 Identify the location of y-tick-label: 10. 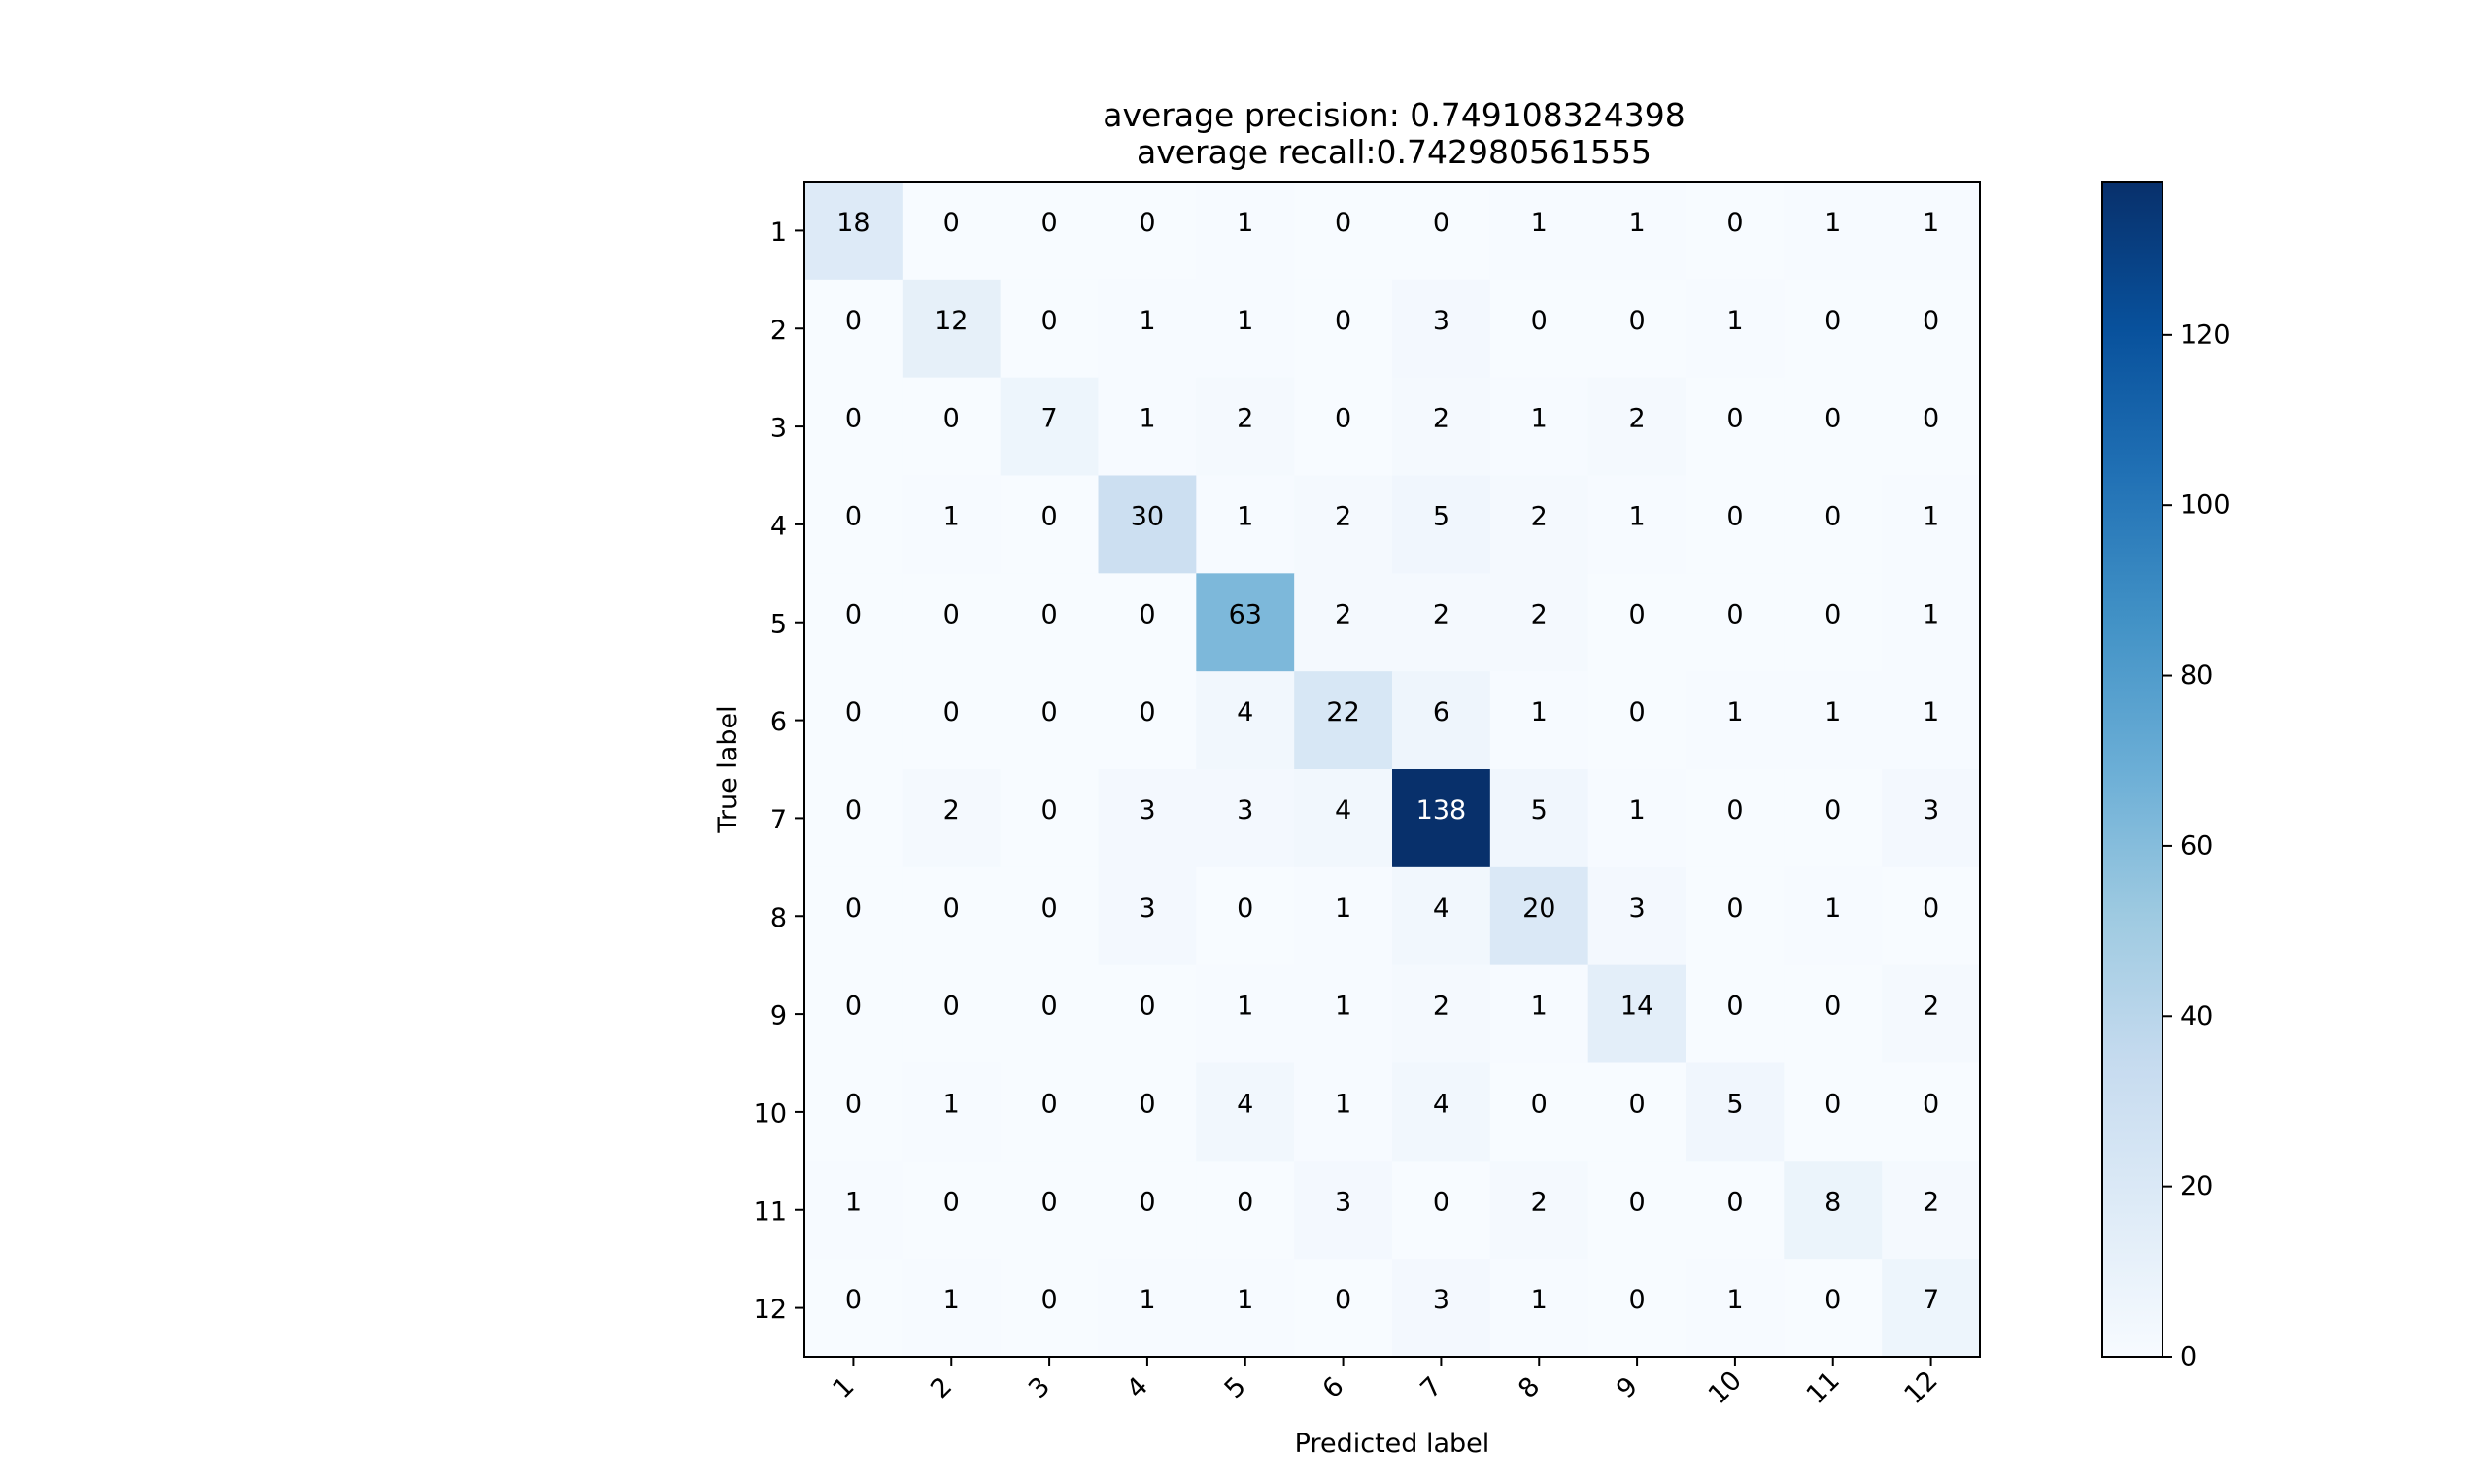
(770, 1113).